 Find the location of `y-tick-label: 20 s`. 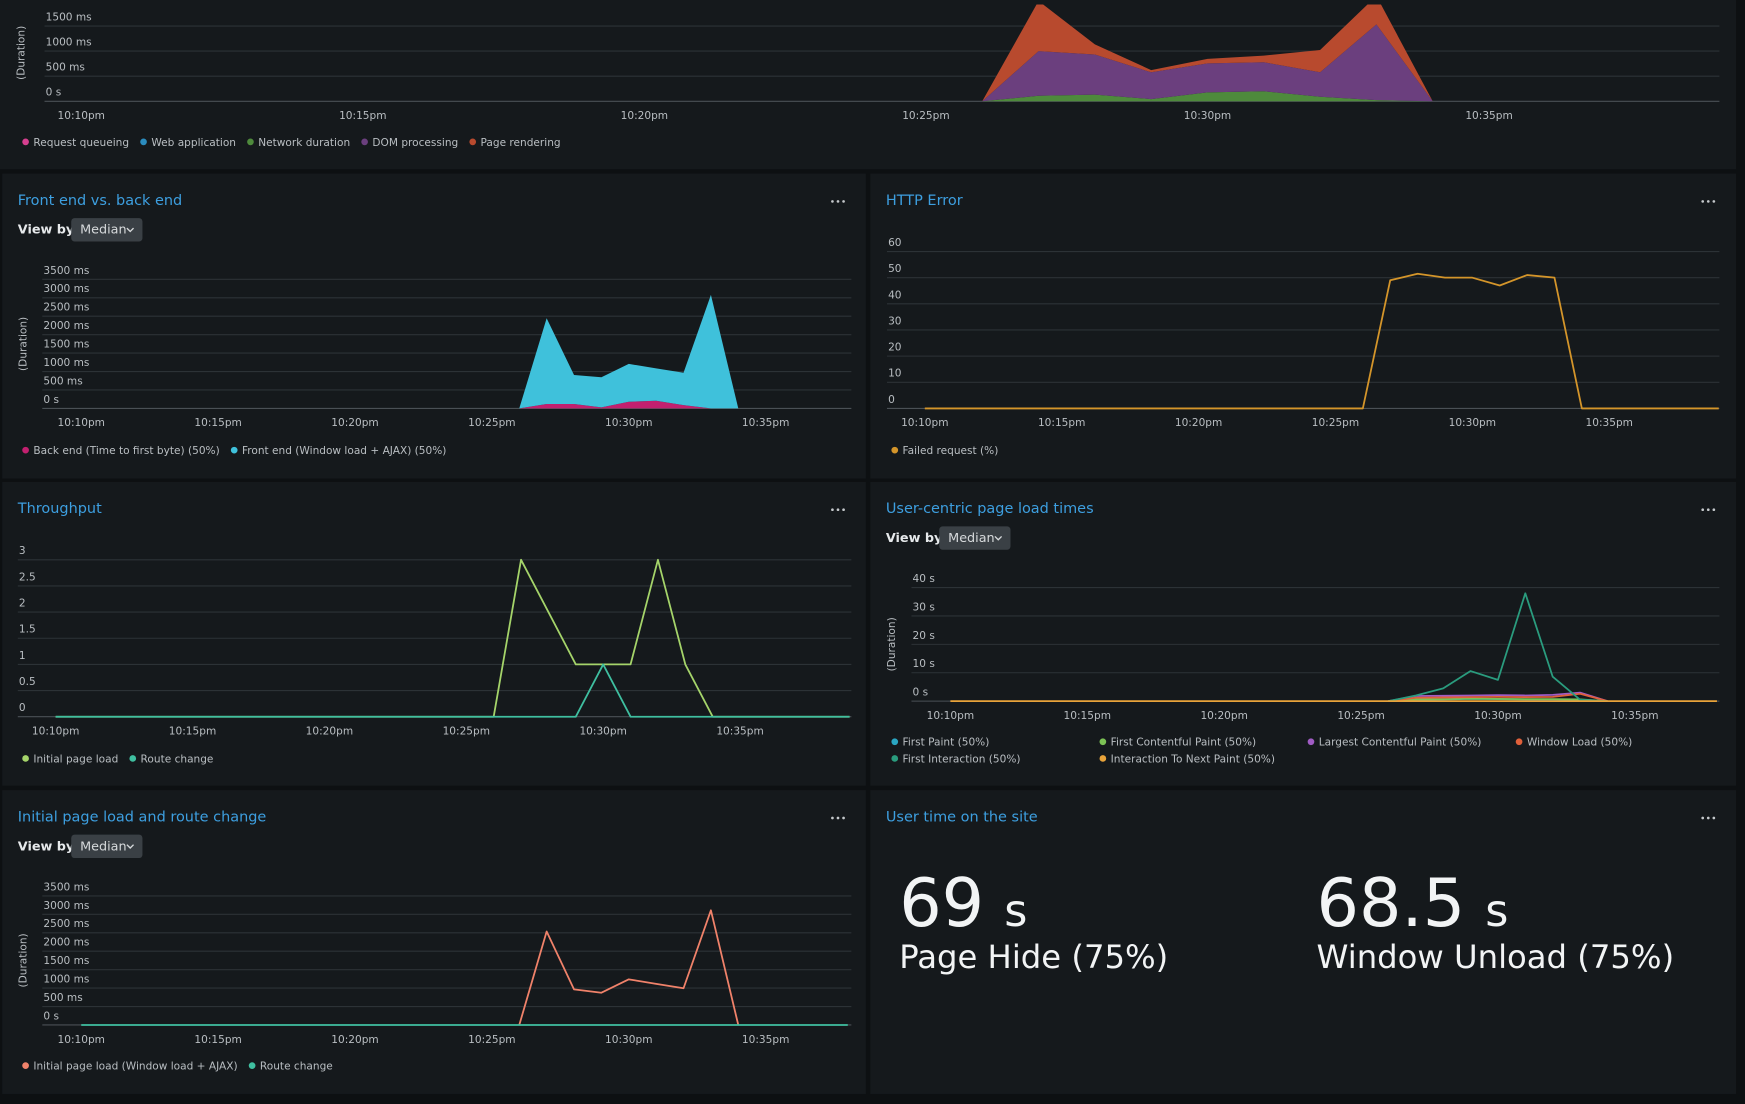

y-tick-label: 20 s is located at coordinates (924, 636).